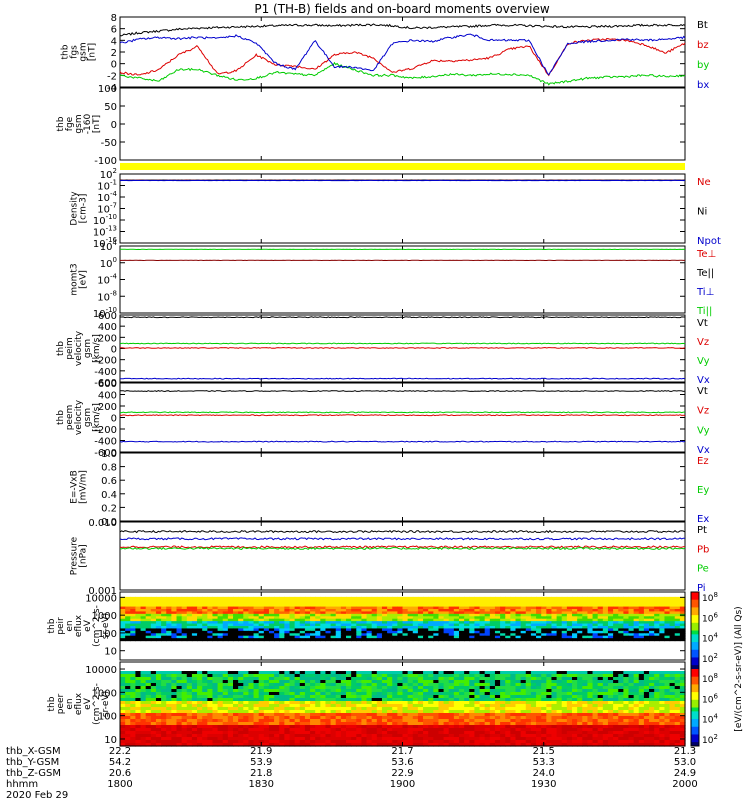 The width and height of the screenshot is (750, 800). What do you see at coordinates (109, 481) in the screenshot?
I see `y-tick-label: 0.6` at bounding box center [109, 481].